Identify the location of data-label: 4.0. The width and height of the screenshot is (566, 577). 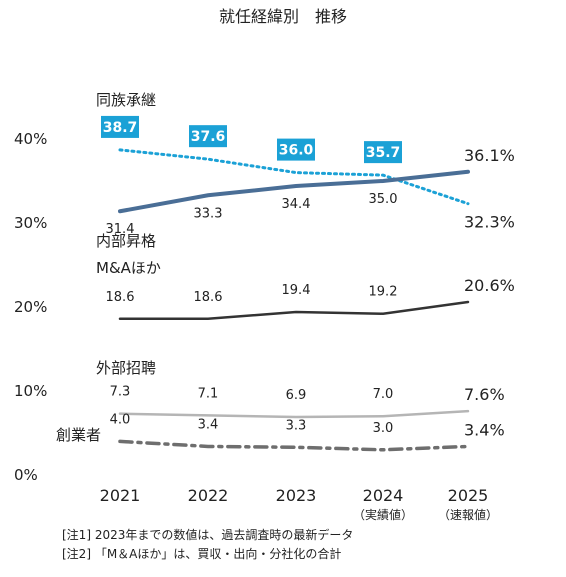
(120, 419).